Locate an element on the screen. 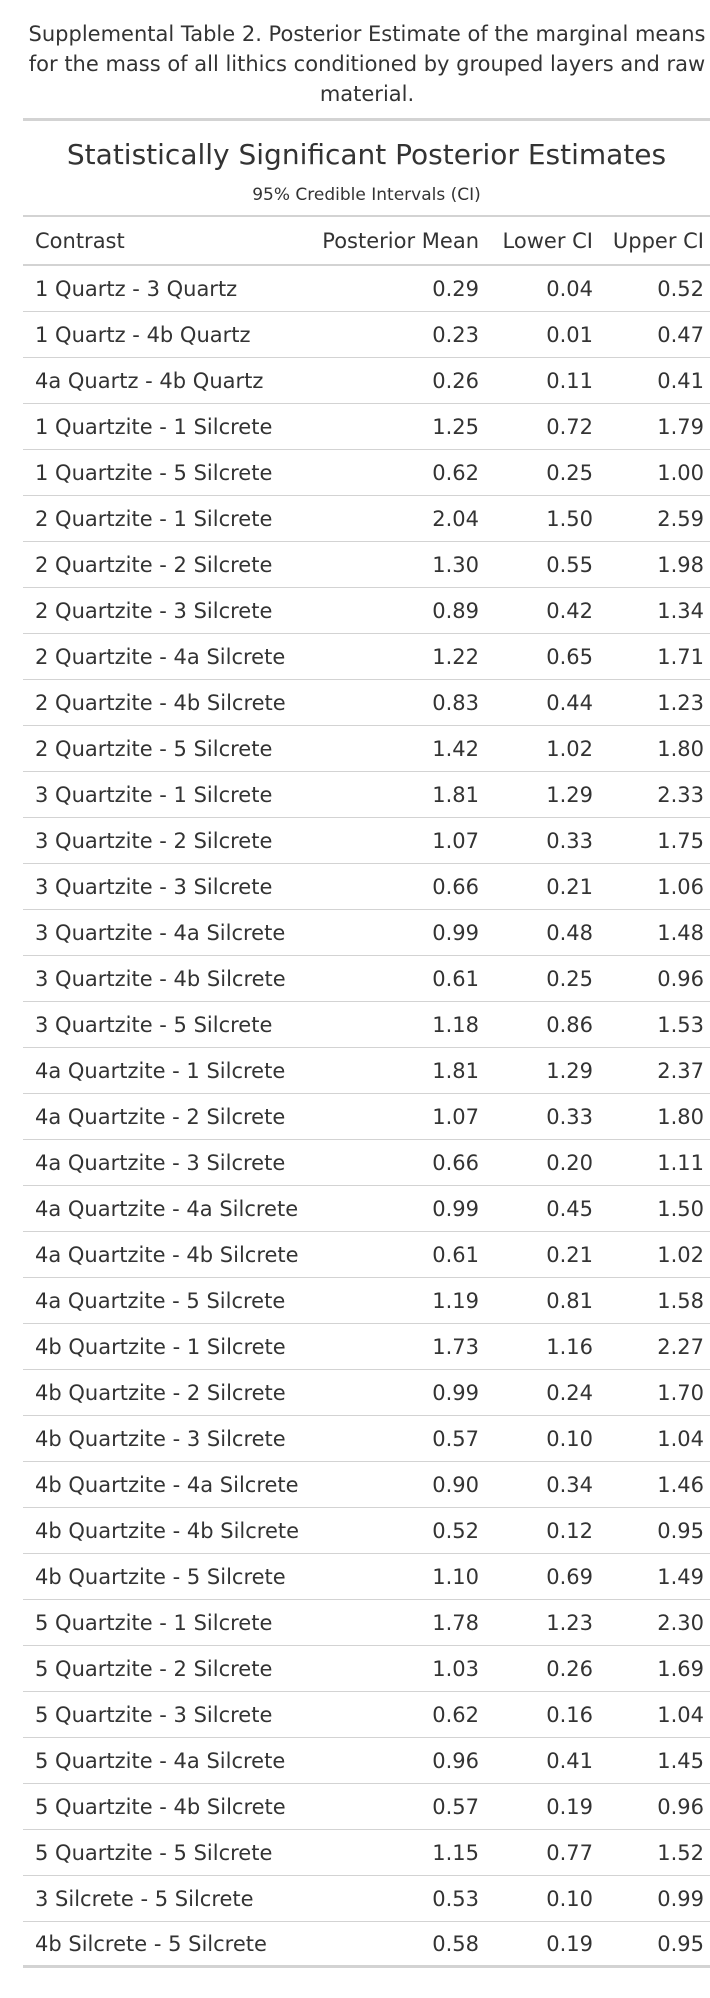 The height and width of the screenshot is (1998, 710). cell-upper-ci: 1.98 is located at coordinates (680, 564).